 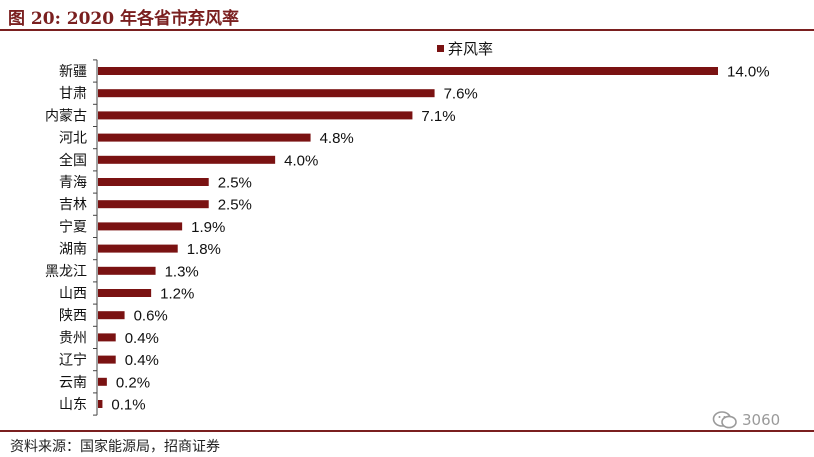 I want to click on data-label: 1.2%, so click(x=177, y=294).